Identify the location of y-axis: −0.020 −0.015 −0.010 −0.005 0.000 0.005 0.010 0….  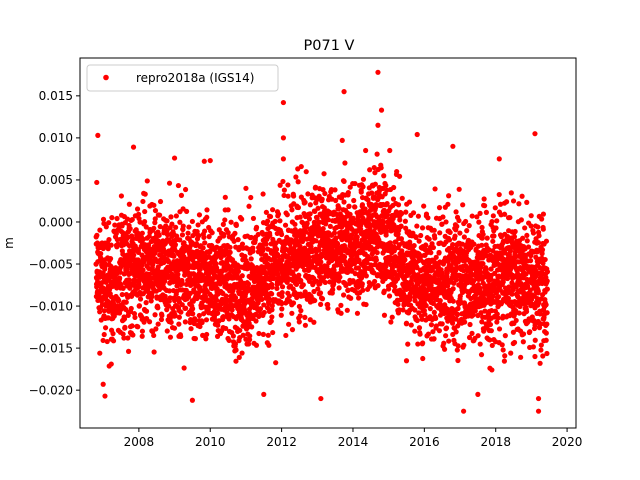
(54, 243).